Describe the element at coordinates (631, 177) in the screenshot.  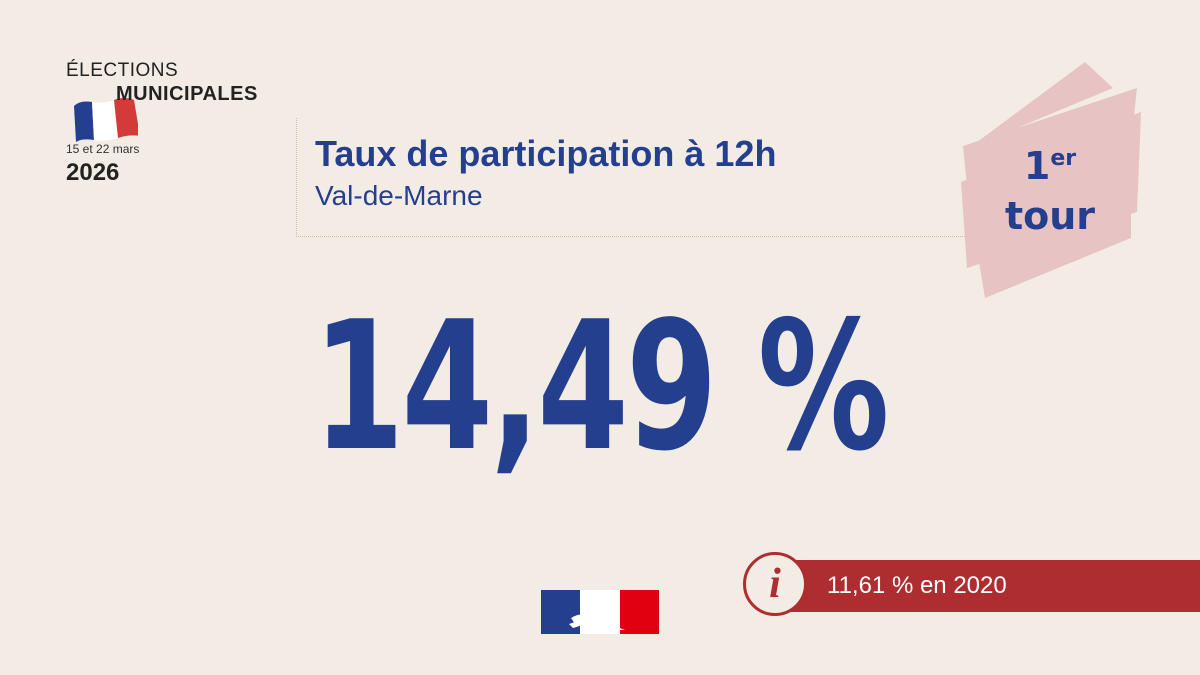
I see `title-box: Taux de participation à 12h Val-de-Marne` at that location.